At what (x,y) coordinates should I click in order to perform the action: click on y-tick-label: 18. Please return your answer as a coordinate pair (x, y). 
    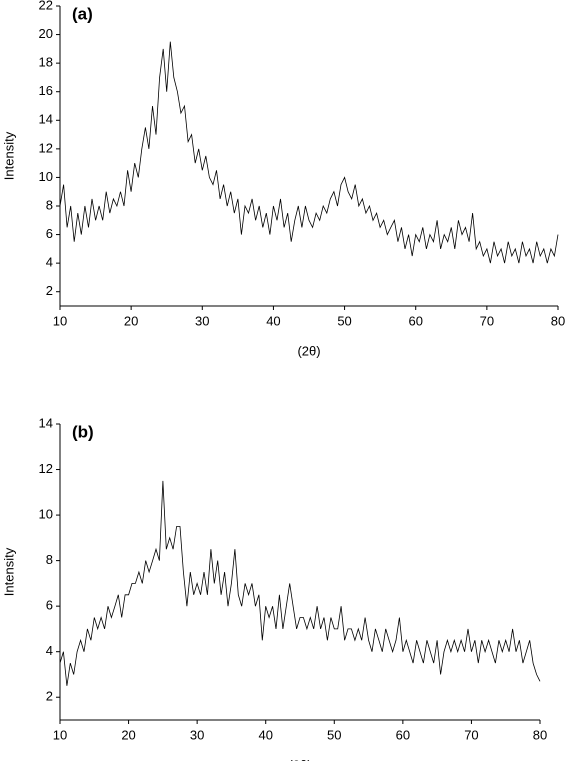
    Looking at the image, I should click on (46, 62).